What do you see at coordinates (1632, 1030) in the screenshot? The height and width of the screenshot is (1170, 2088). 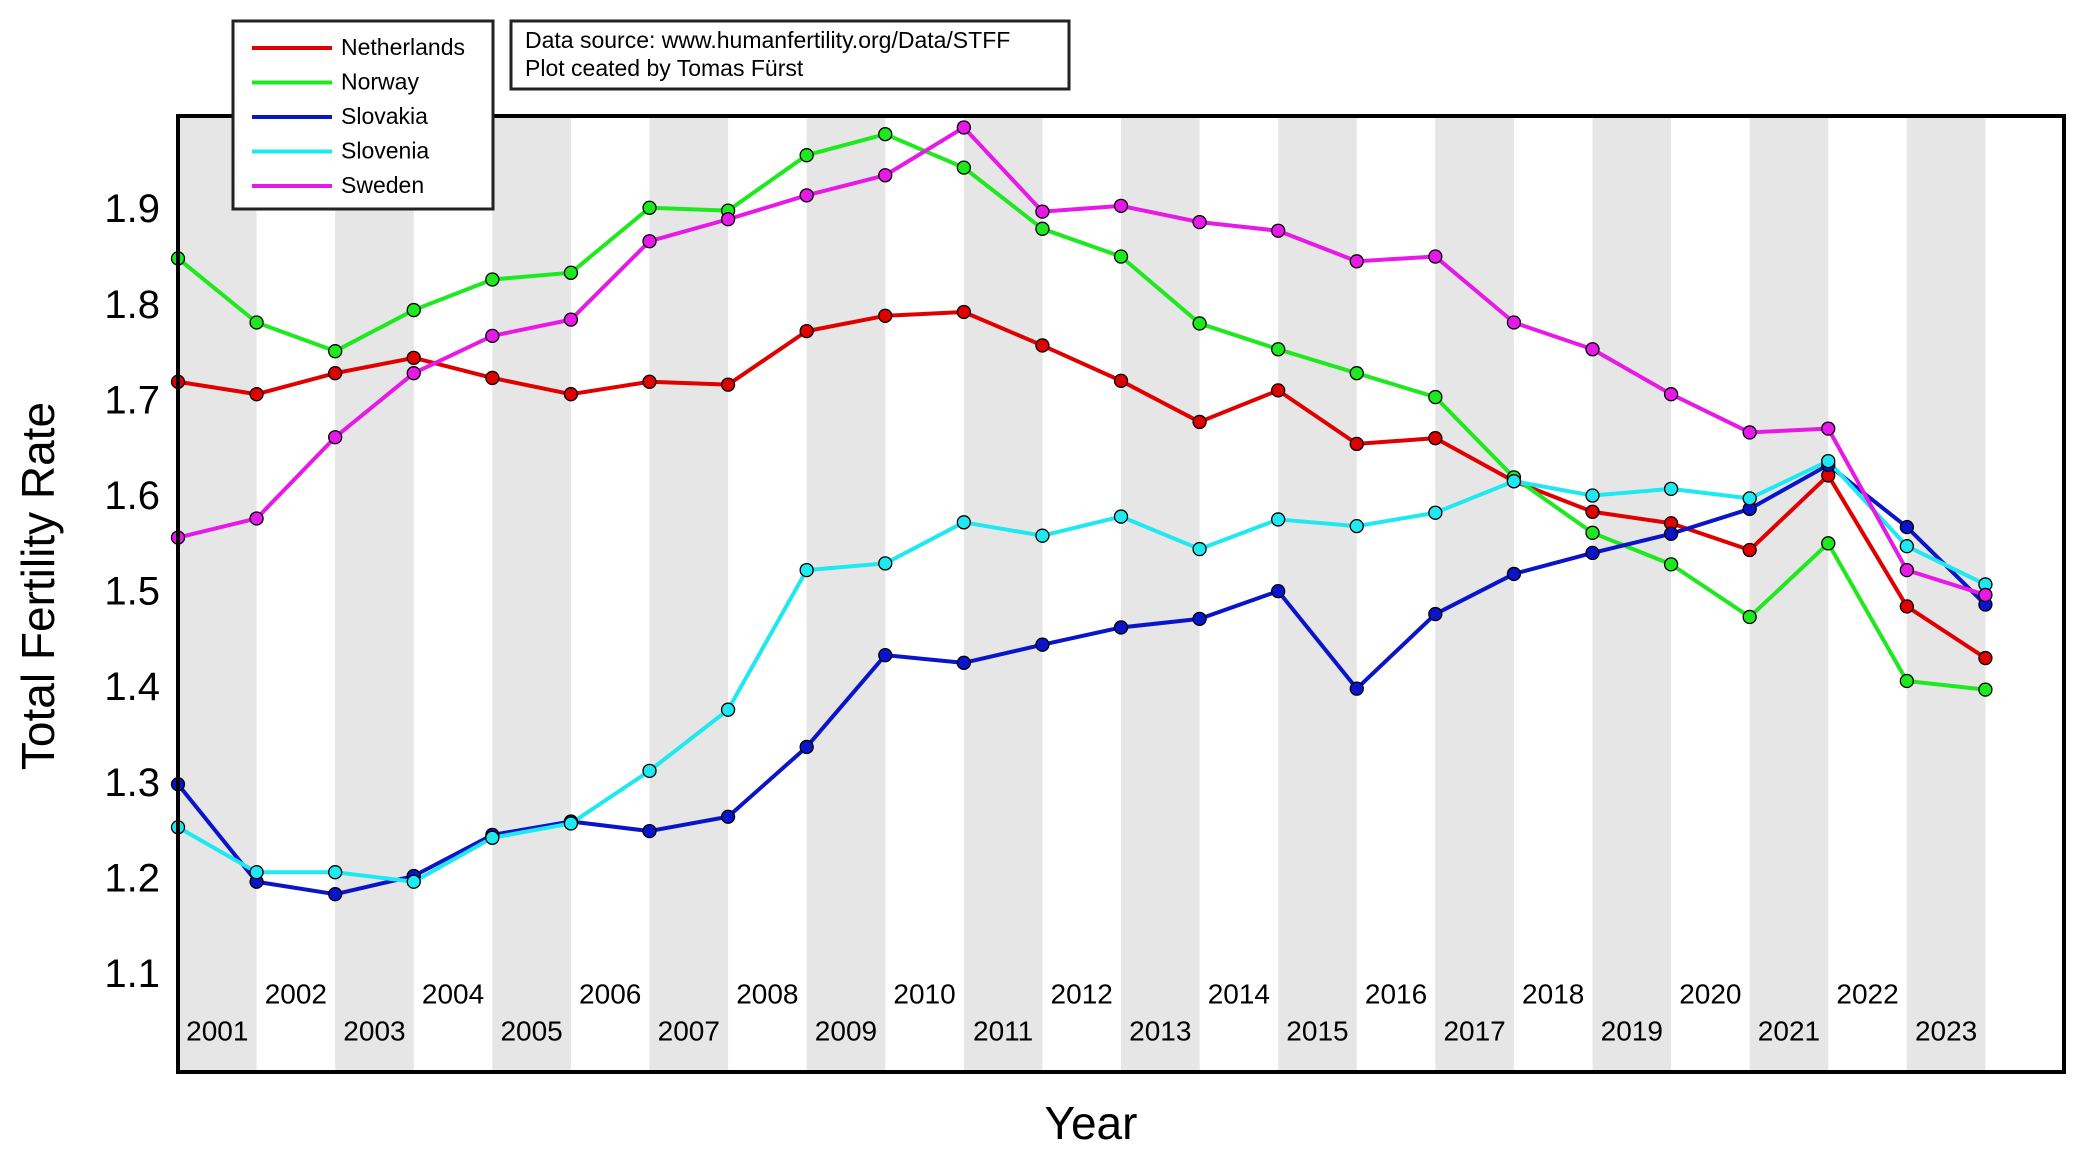 I see `x-tick-label: 2019` at bounding box center [1632, 1030].